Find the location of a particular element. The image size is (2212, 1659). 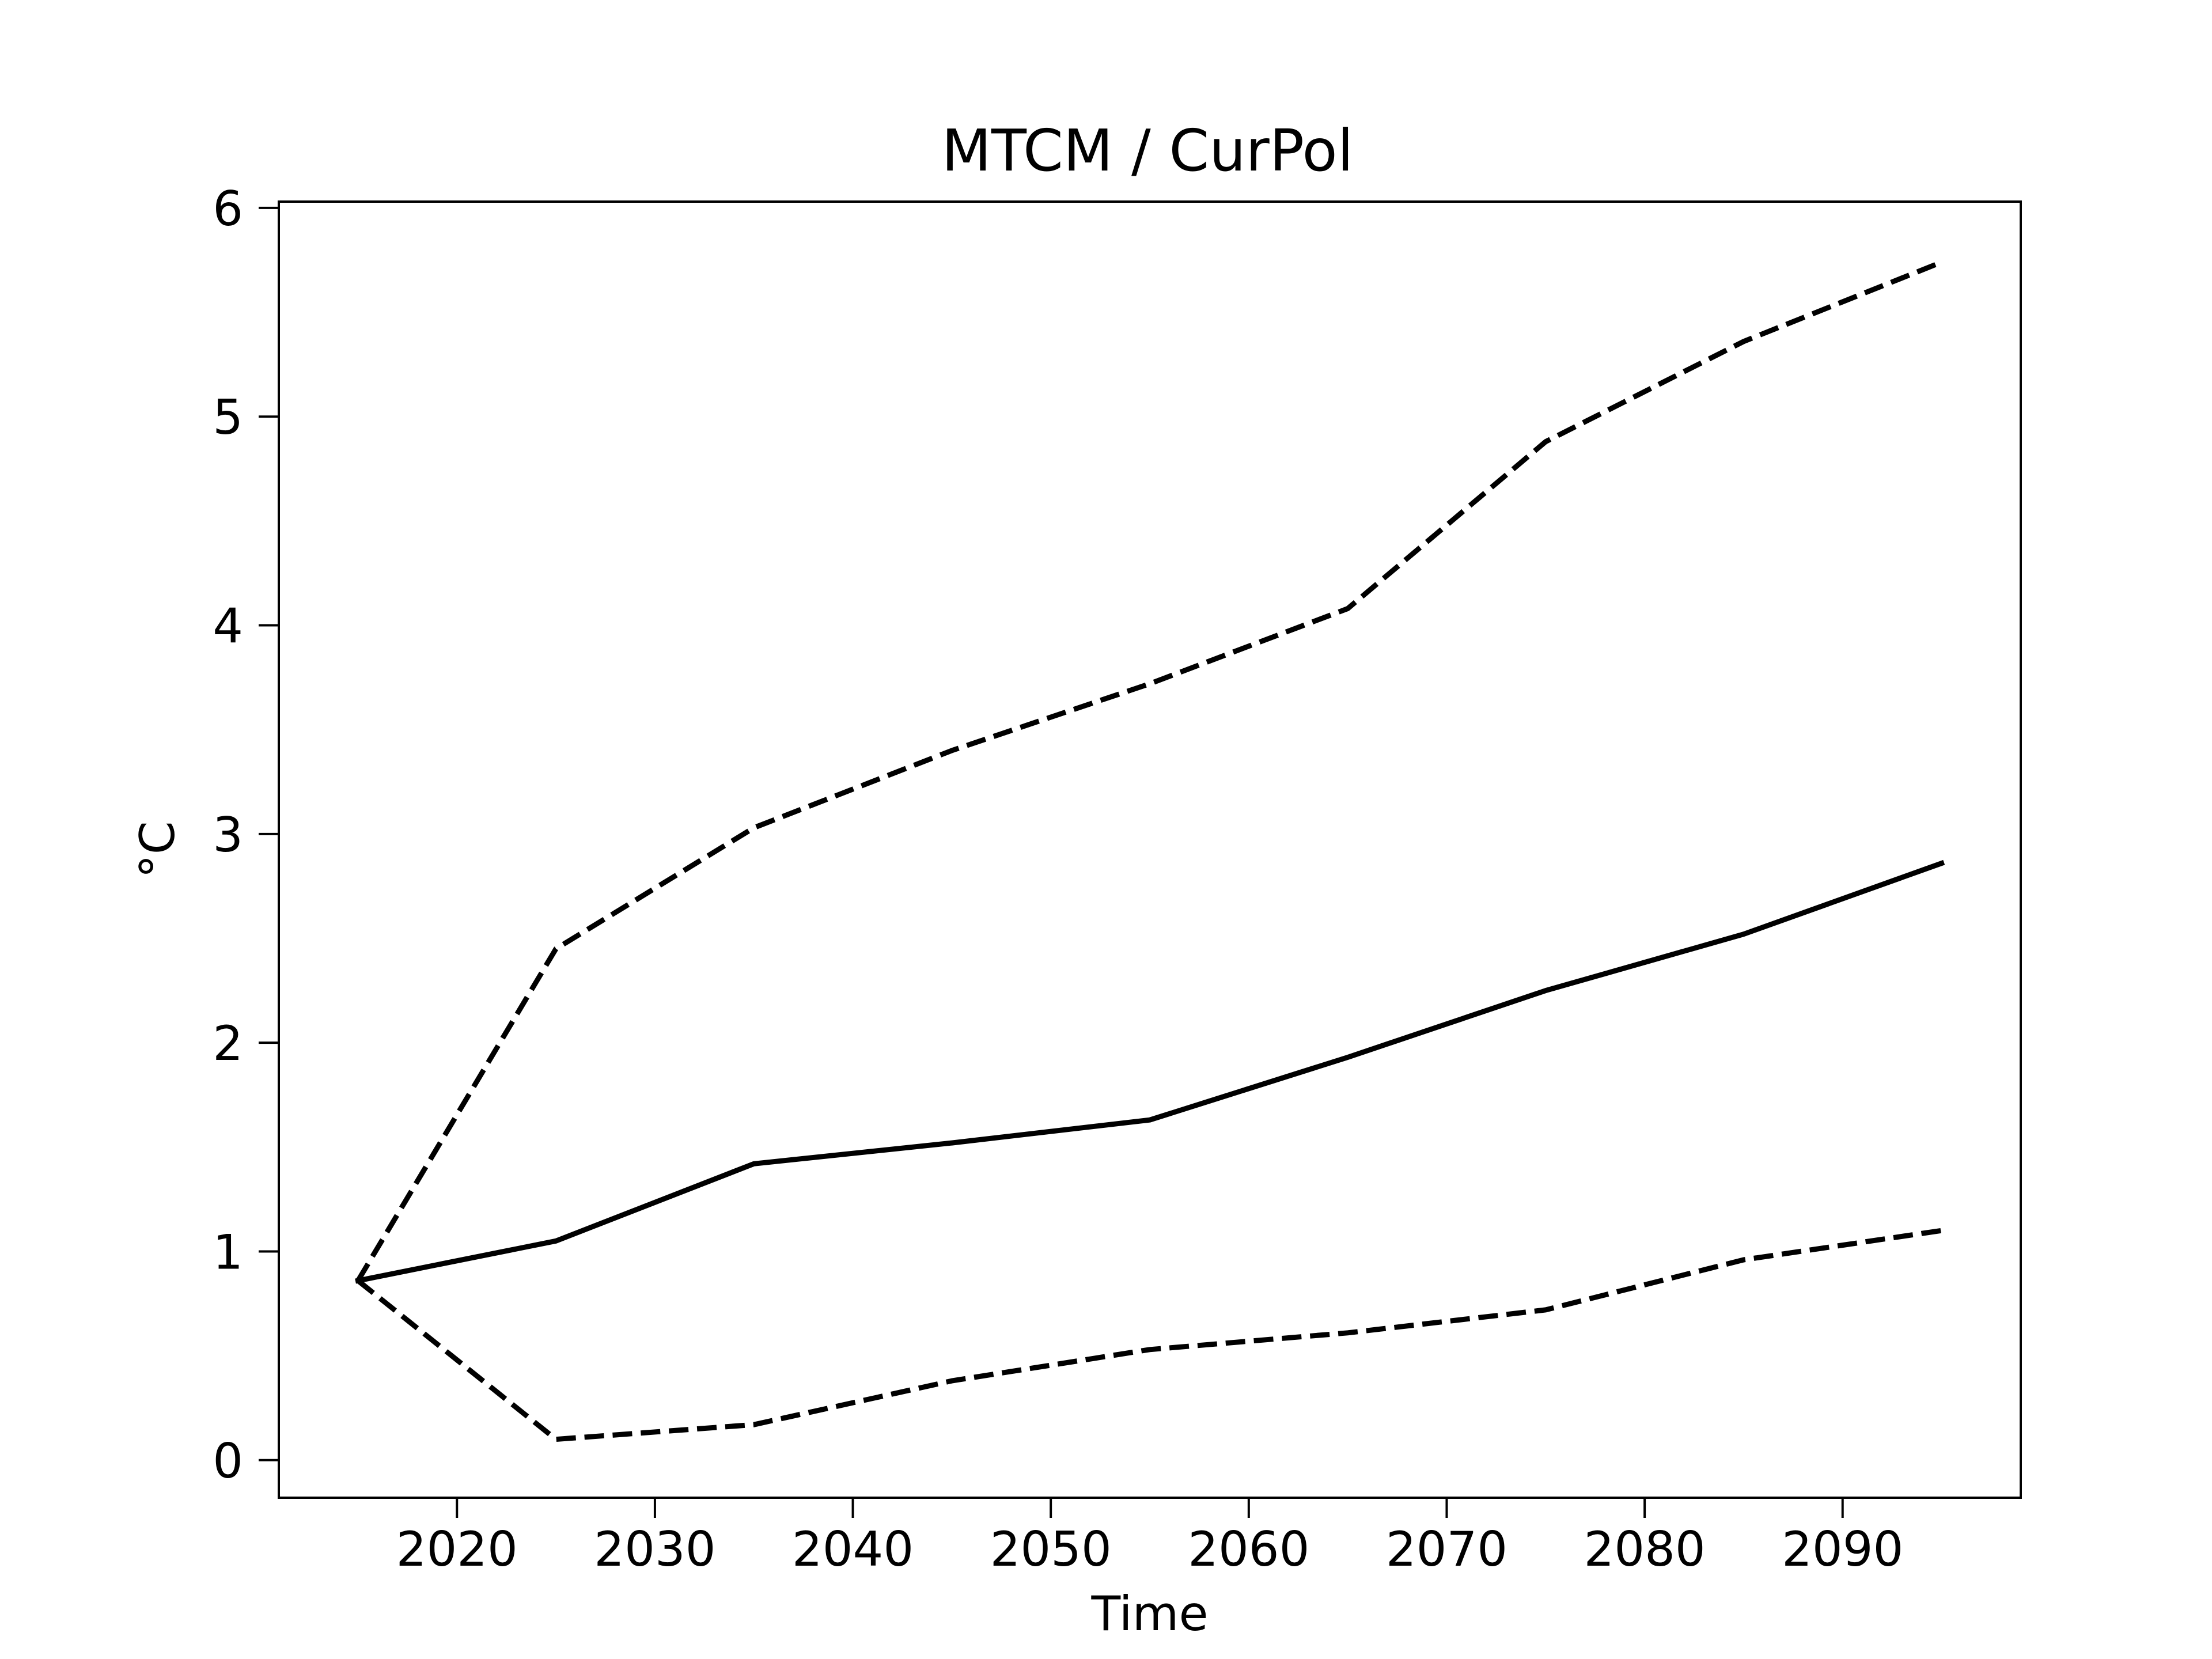

series-line-3-dashed is located at coordinates (1149, 1335).